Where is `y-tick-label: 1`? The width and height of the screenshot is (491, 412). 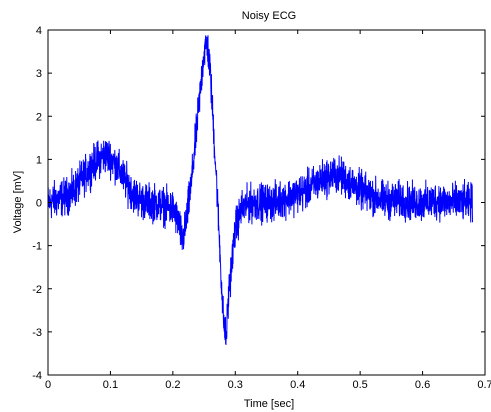 y-tick-label: 1 is located at coordinates (39, 160).